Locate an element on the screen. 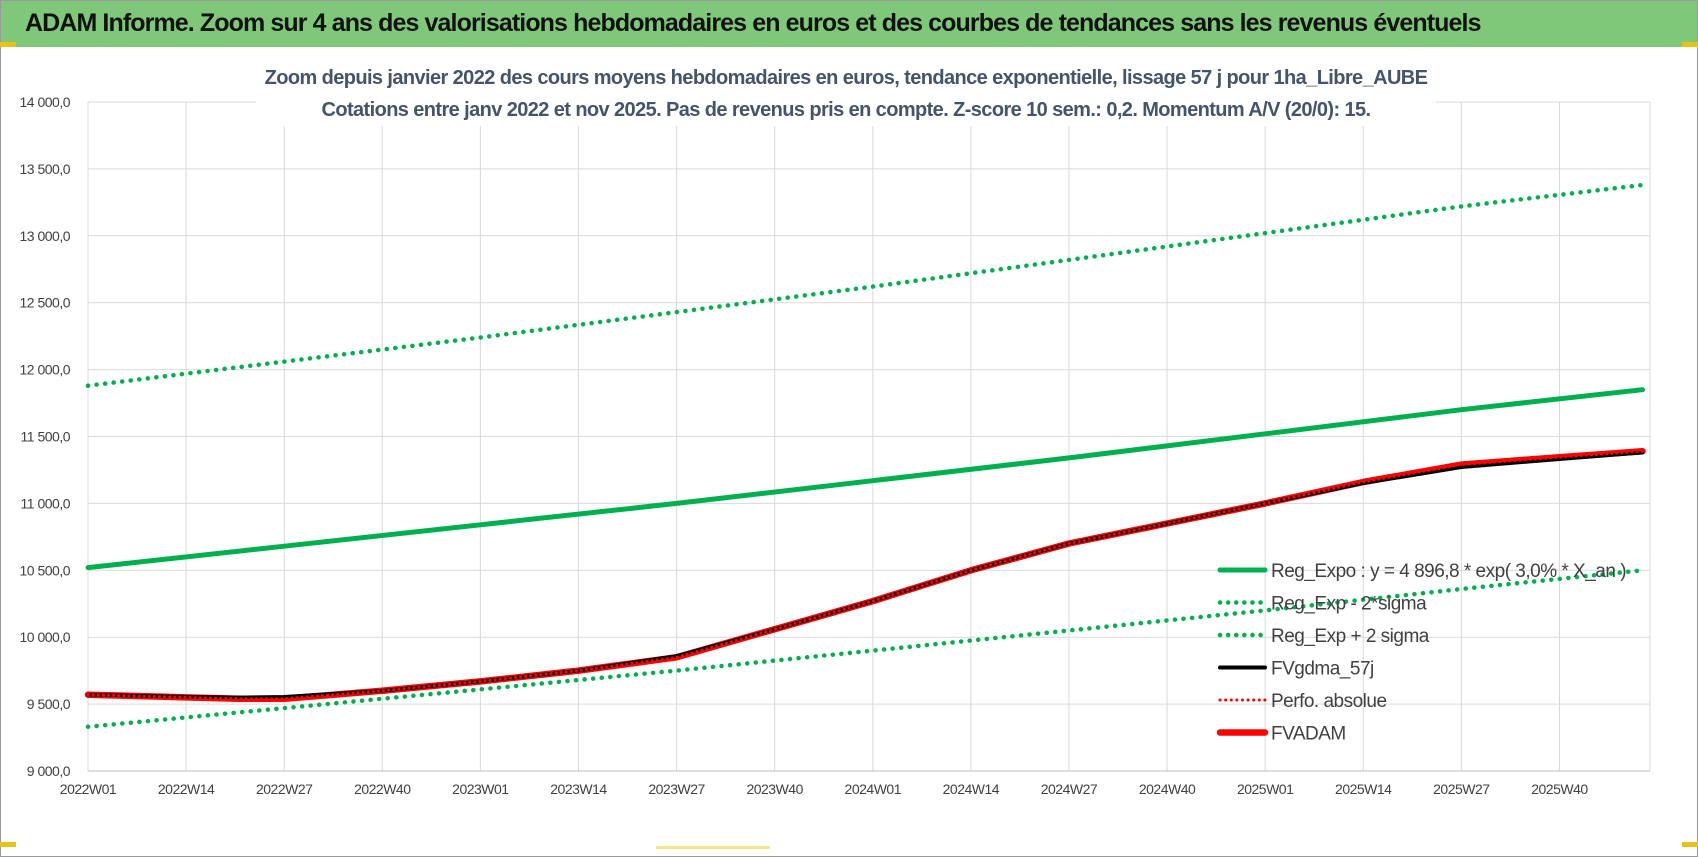  legend-label: FVgdma_57j is located at coordinates (1322, 669).